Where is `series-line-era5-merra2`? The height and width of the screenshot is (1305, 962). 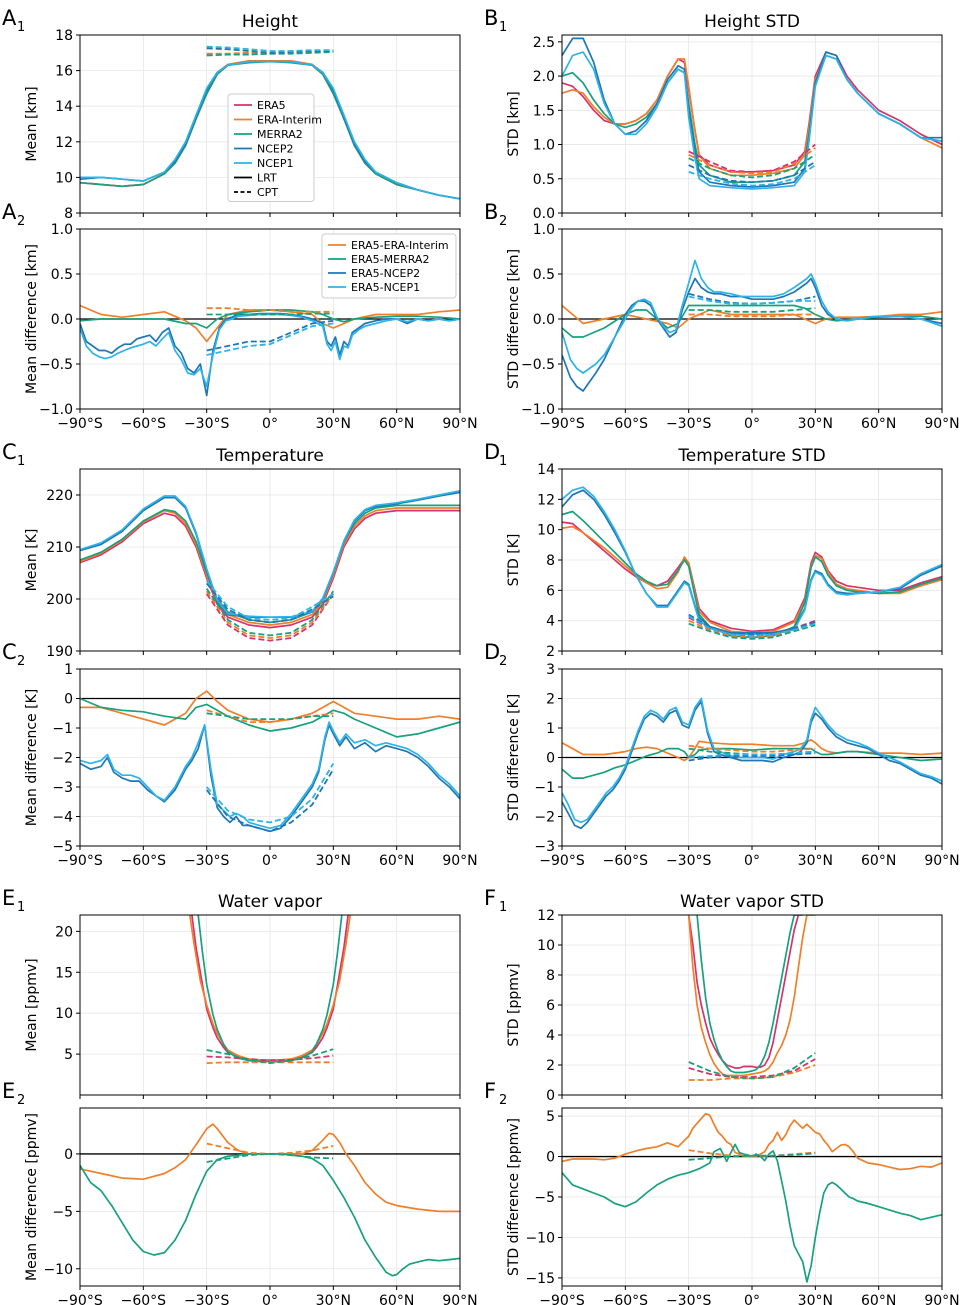 series-line-era5-merra2 is located at coordinates (752, 1213).